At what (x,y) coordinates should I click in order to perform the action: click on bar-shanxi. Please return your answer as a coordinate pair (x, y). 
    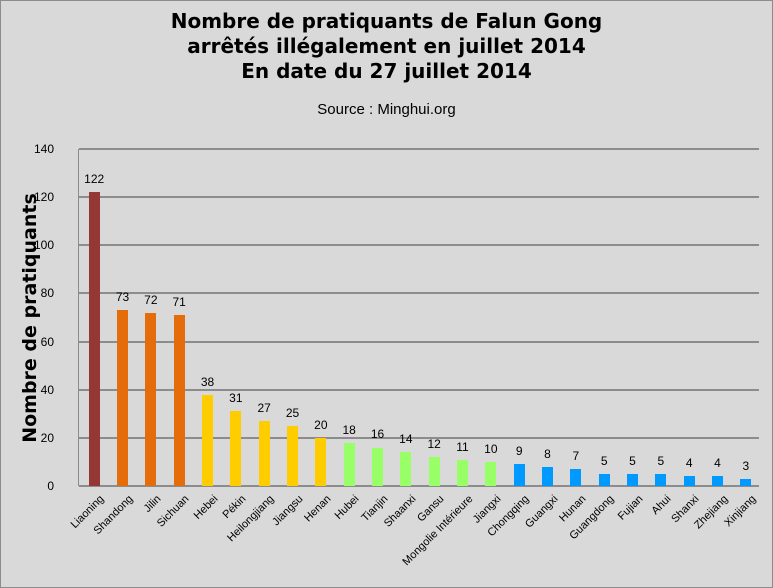
    Looking at the image, I should click on (689, 481).